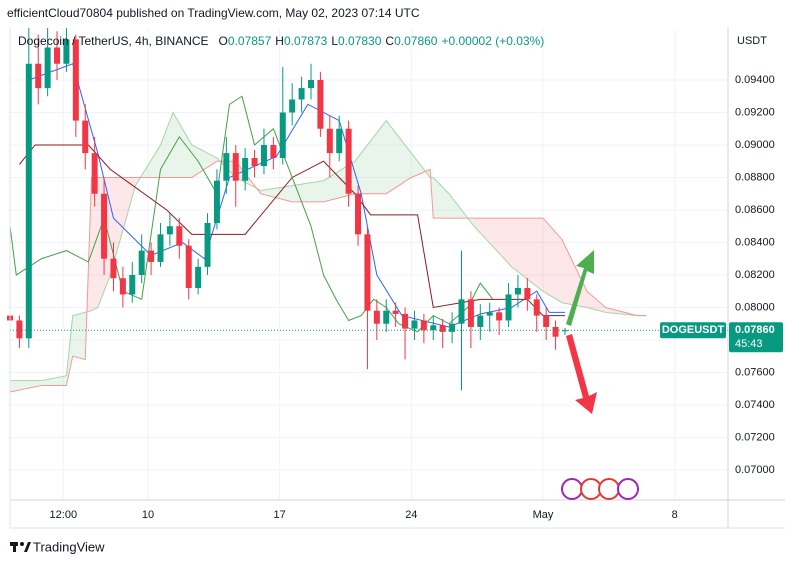 This screenshot has height=565, width=797. I want to click on ohlc-key: H, so click(279, 41).